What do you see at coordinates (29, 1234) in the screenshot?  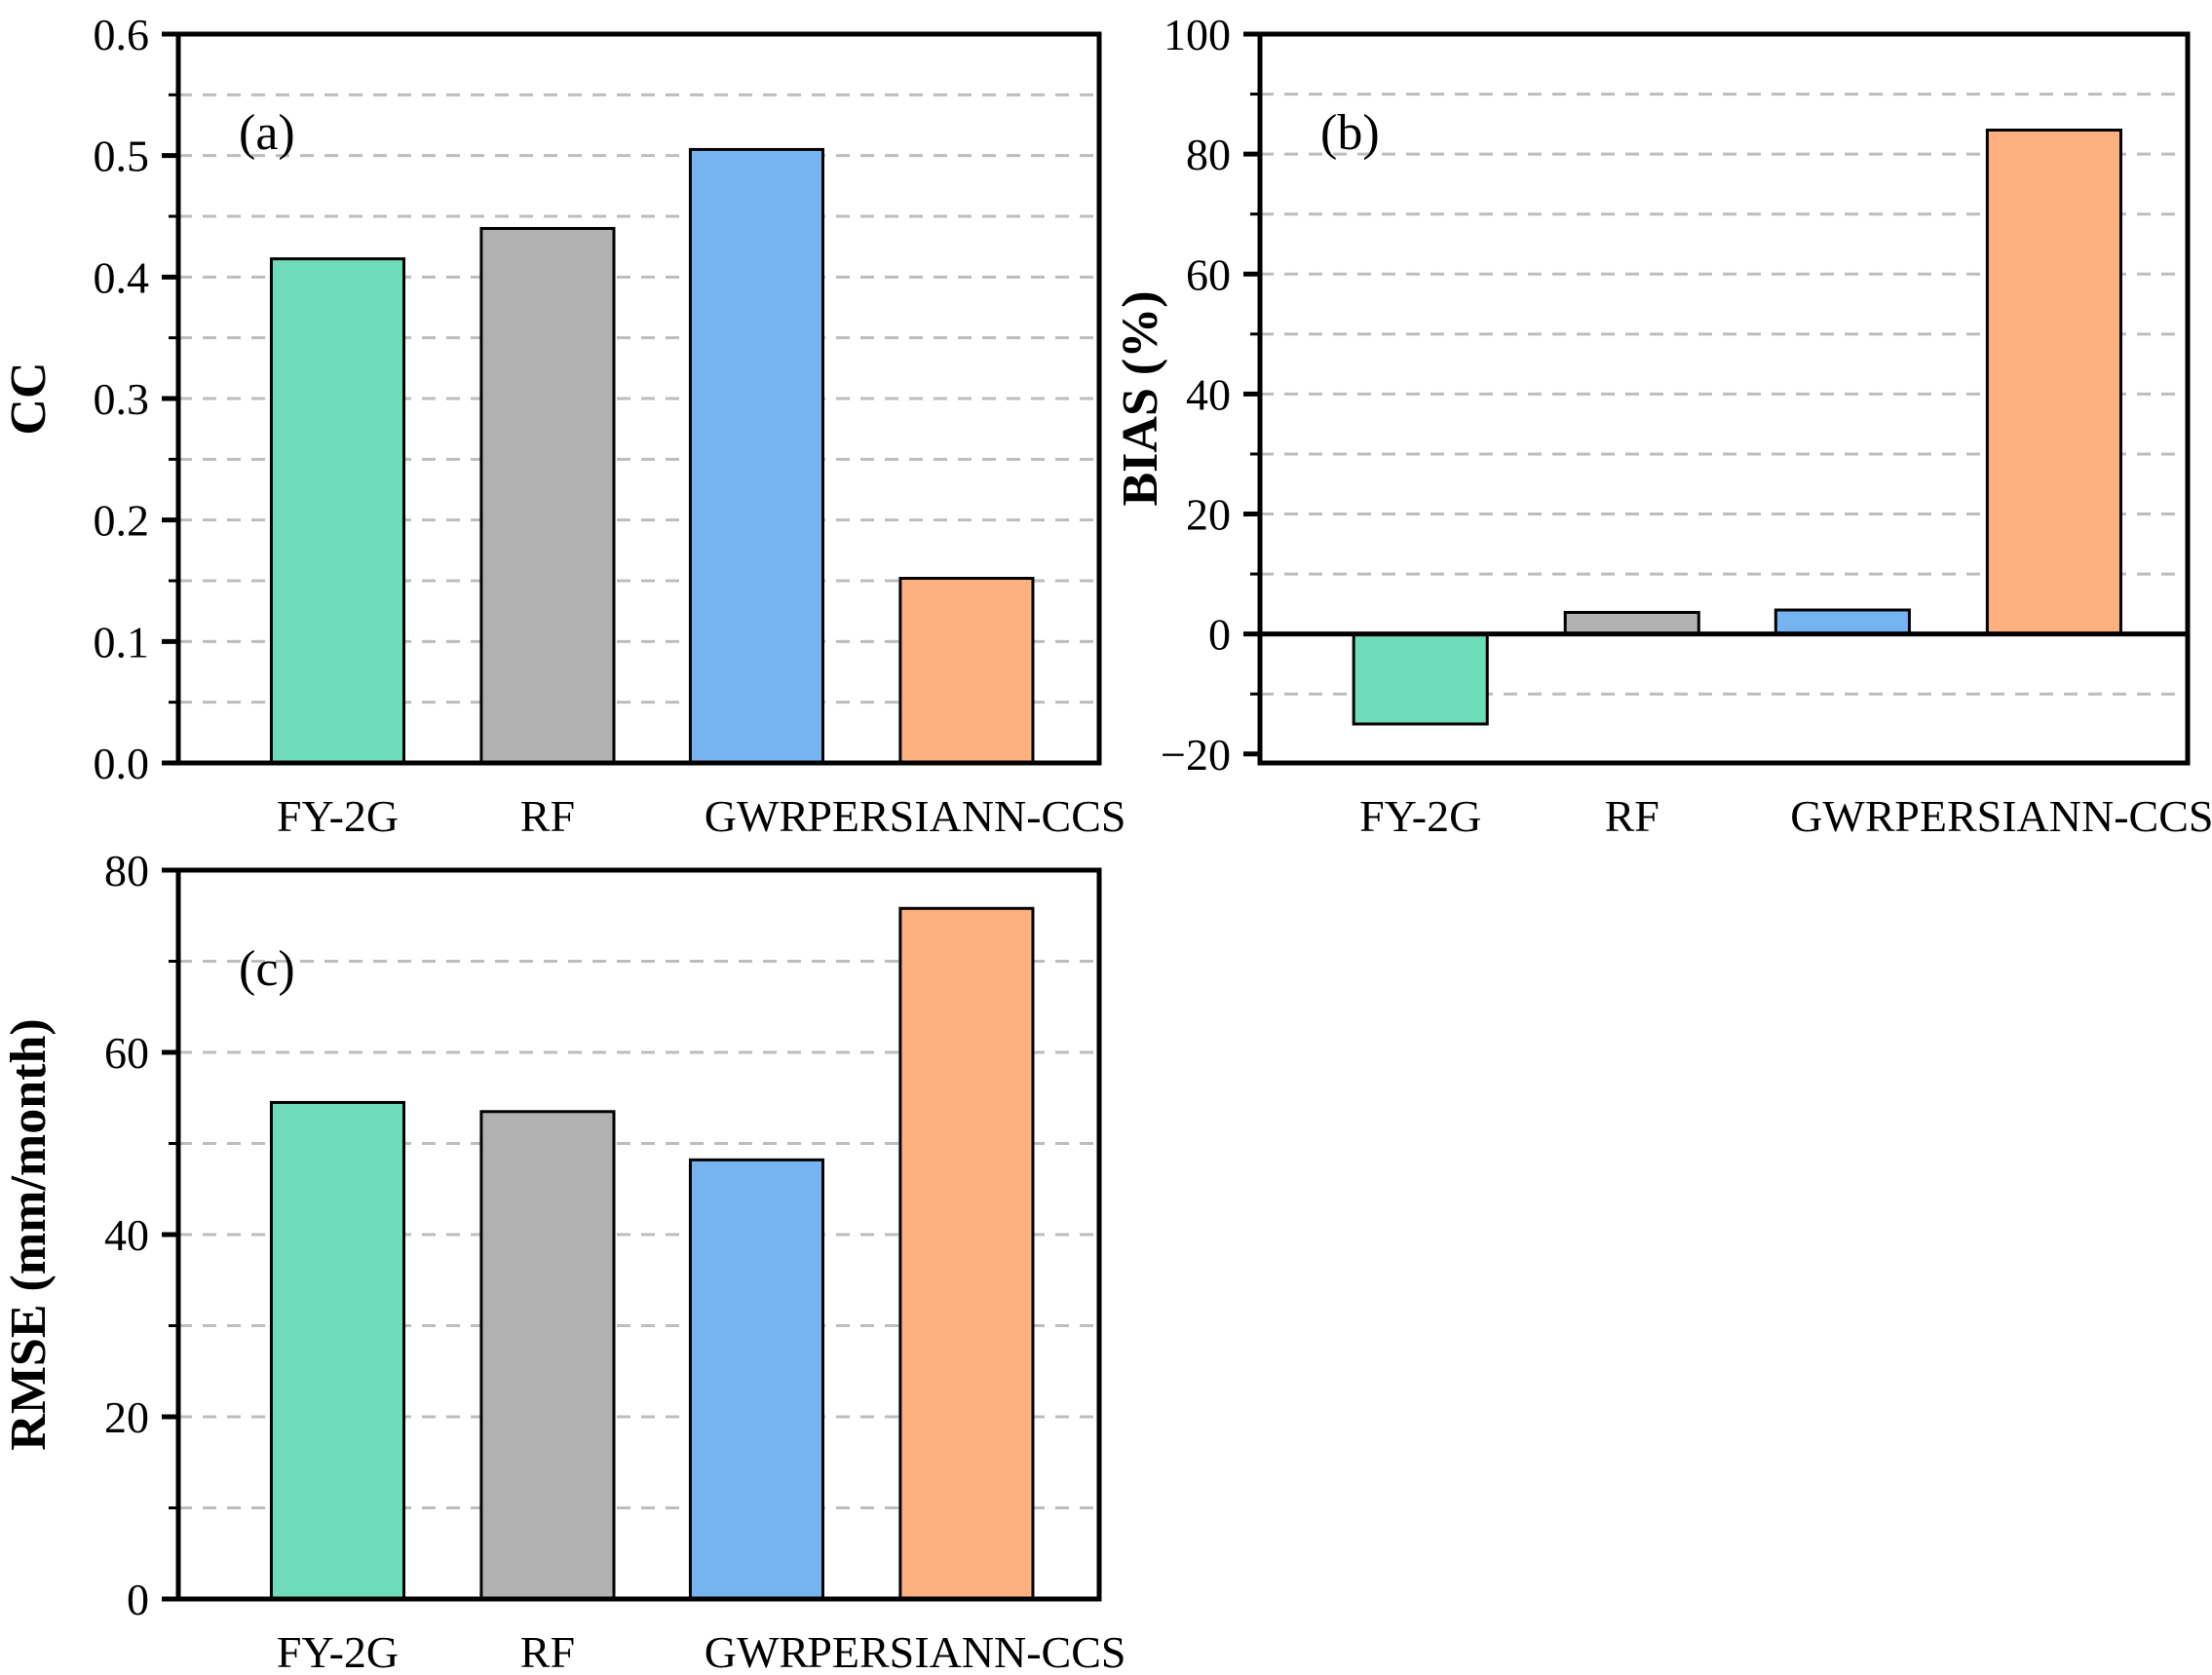 I see `y-axis-title: RMSE (mm/month)` at bounding box center [29, 1234].